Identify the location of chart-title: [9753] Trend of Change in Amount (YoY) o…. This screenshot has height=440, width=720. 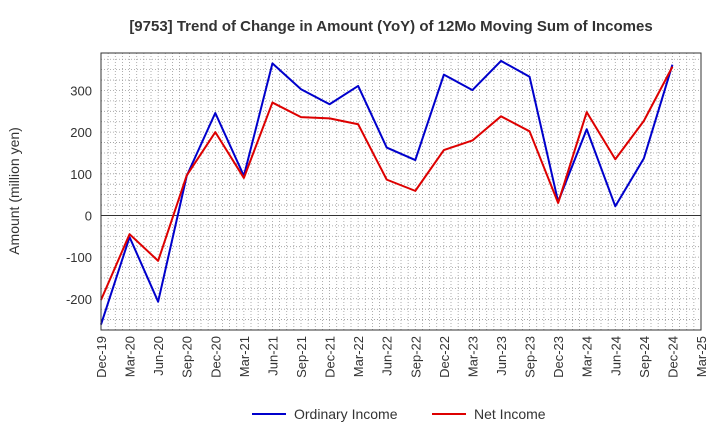
(390, 26).